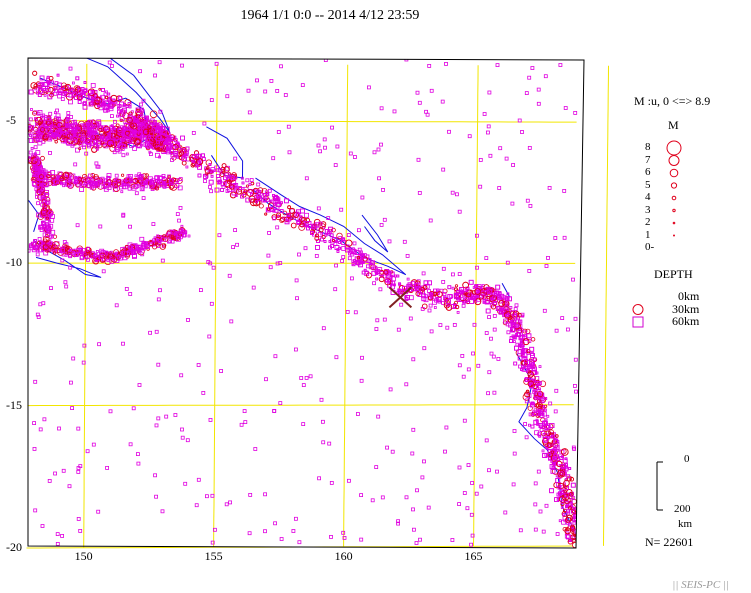 Image resolution: width=751 pixels, height=593 pixels. What do you see at coordinates (11, 119) in the screenshot?
I see `lat-tick-label: -5` at bounding box center [11, 119].